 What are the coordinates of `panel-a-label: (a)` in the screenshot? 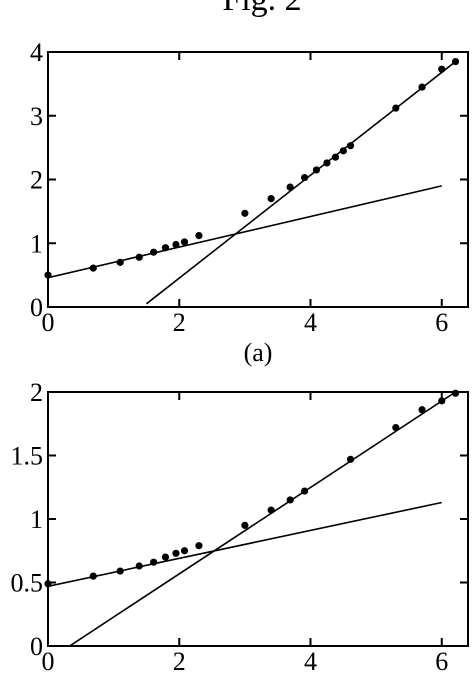 It's located at (258, 352).